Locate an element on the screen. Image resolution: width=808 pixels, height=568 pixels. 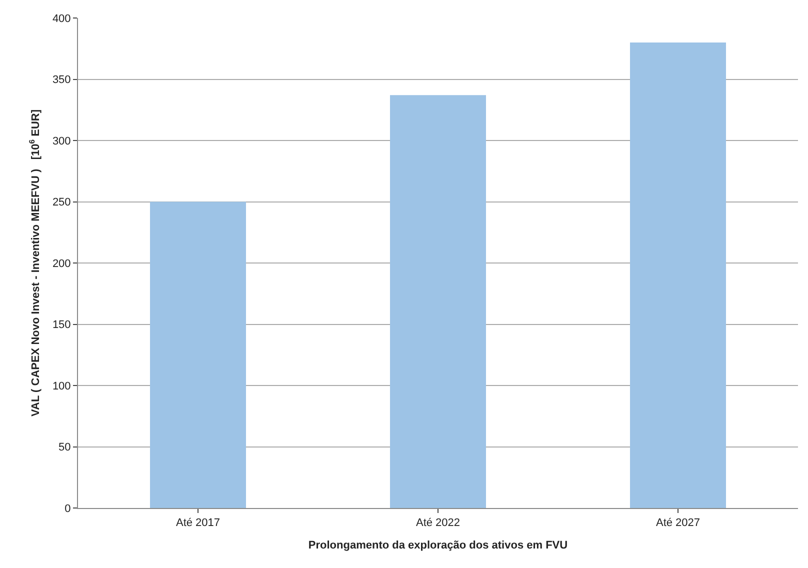
y-tick-label: 150 is located at coordinates (61, 325).